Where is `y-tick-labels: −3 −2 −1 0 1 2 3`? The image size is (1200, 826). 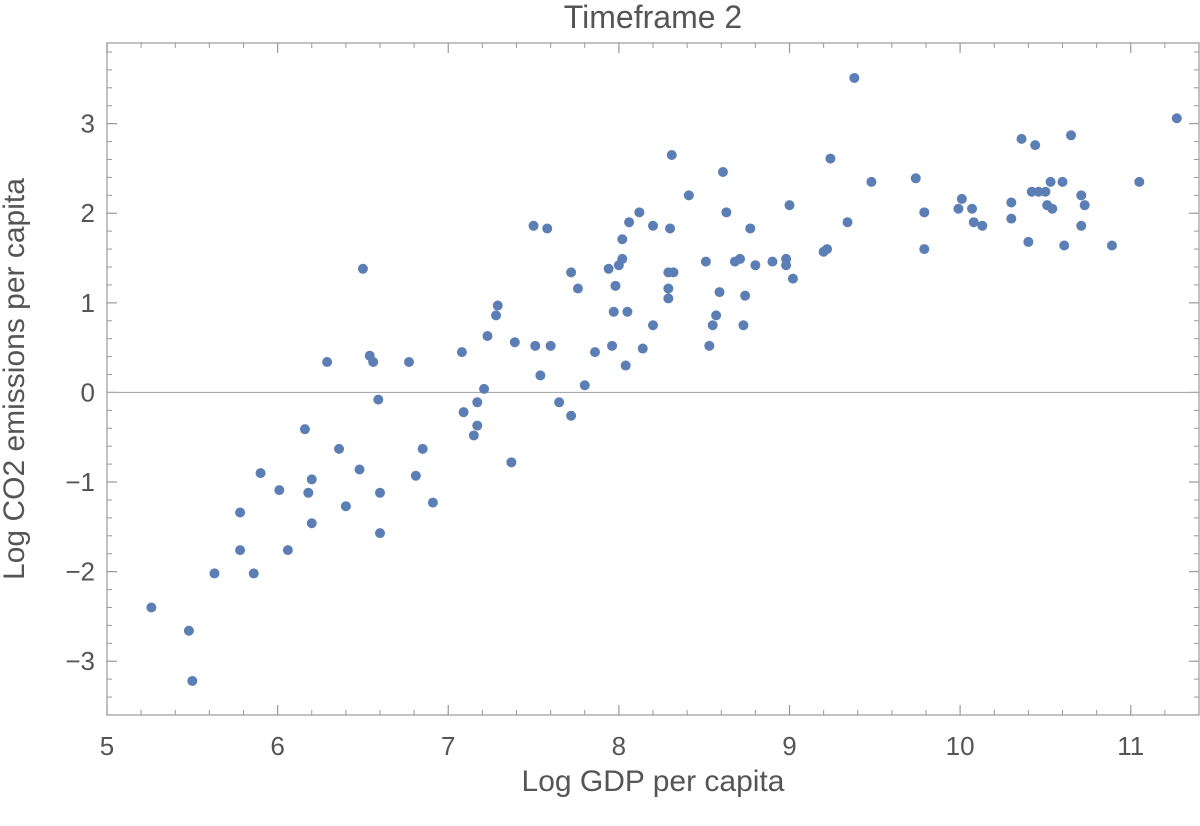 y-tick-labels: −3 −2 −1 0 1 2 3 is located at coordinates (80, 393).